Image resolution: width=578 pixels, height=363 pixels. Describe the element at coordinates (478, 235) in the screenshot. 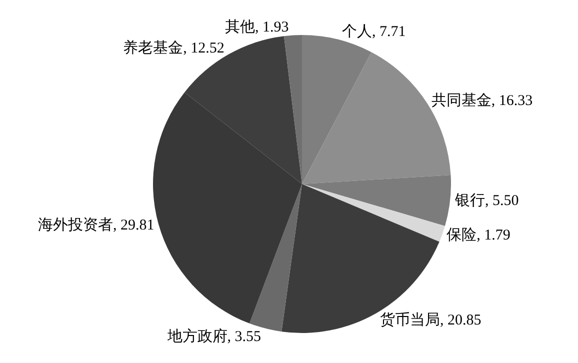

I see `slice-label: 保险, 1.79` at that location.